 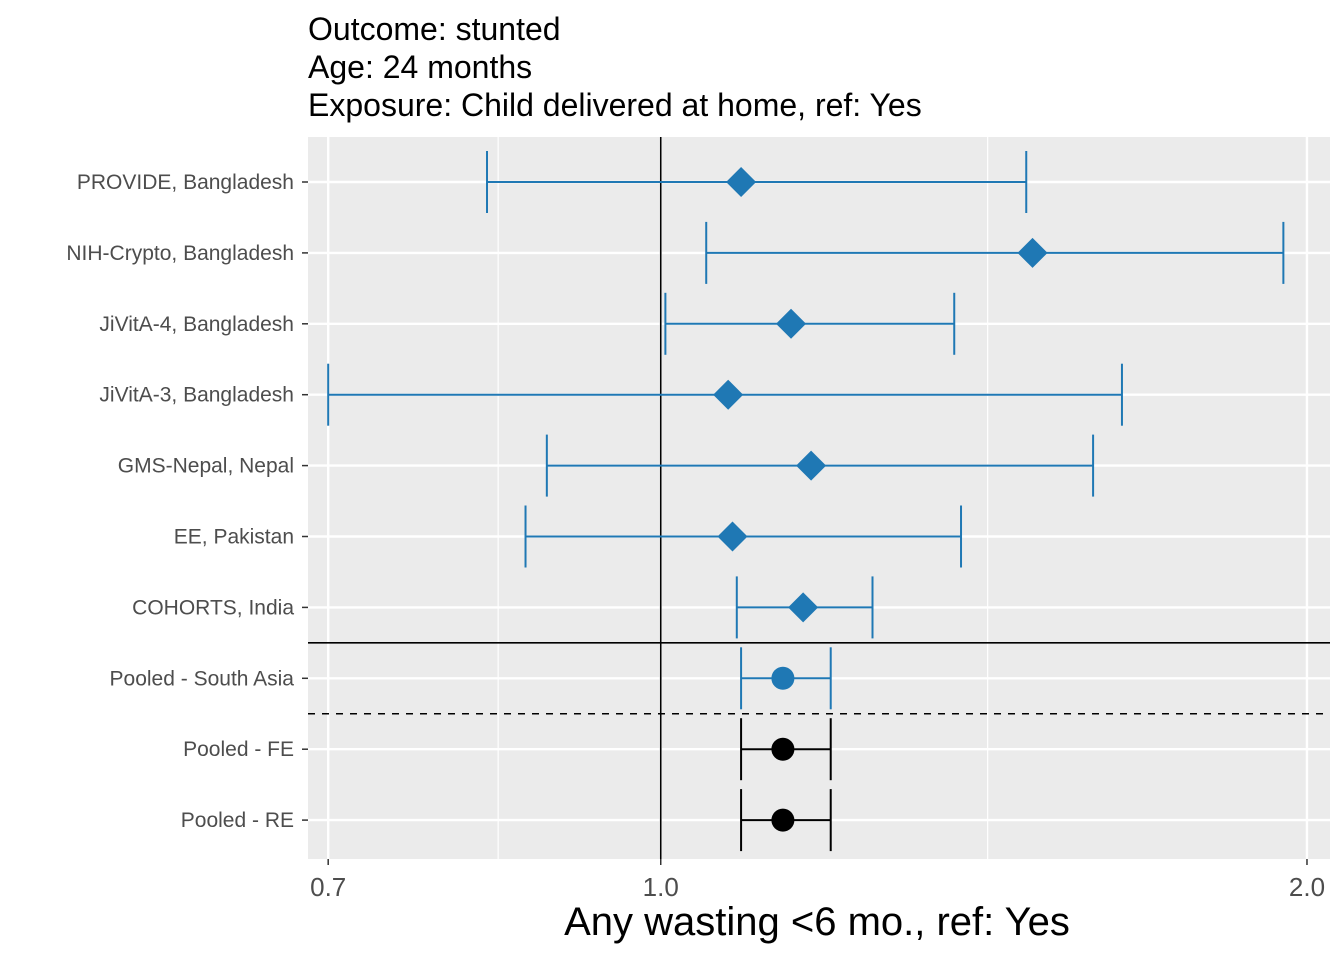 I want to click on y-tick-label: JiVitA-3, Bangladesh, so click(x=196, y=395).